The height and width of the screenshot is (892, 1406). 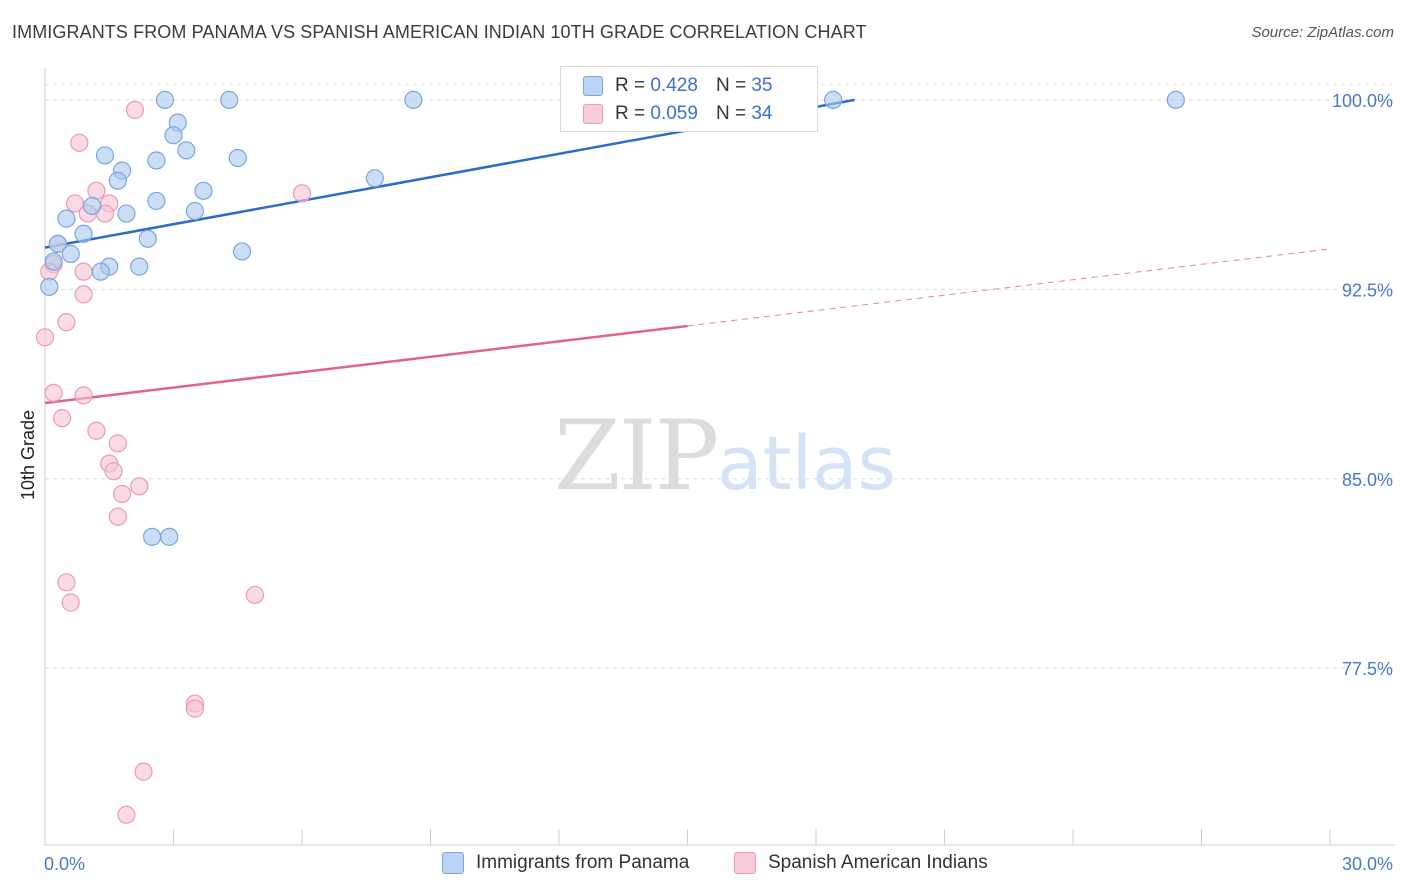 I want to click on bottom-legend-label-spanish: Spanish American Indians, so click(x=878, y=862).